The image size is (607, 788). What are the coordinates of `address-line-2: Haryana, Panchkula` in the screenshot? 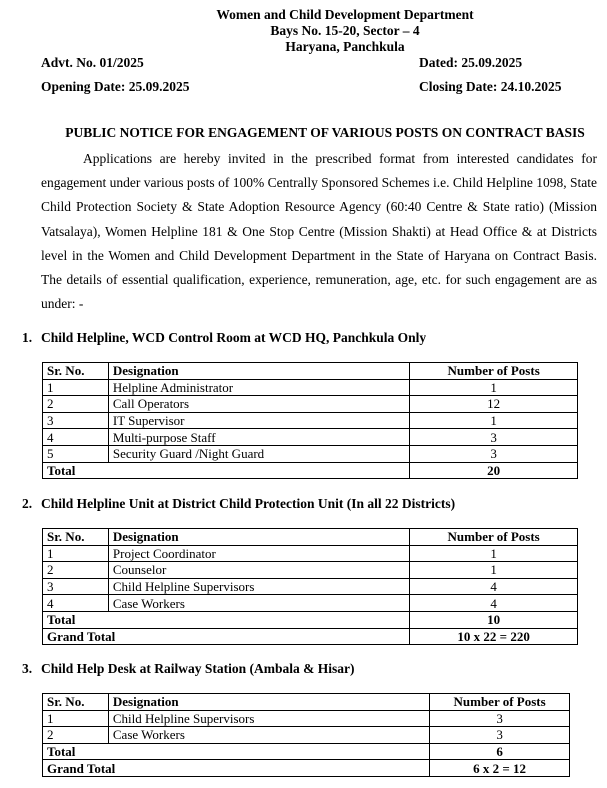 It's located at (345, 46).